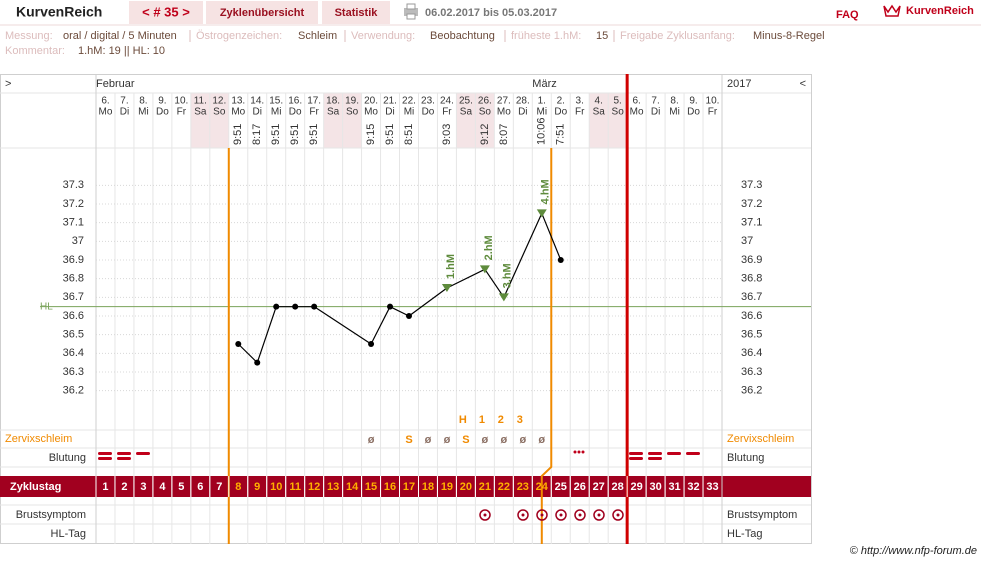 The width and height of the screenshot is (981, 568). What do you see at coordinates (602, 36) in the screenshot?
I see `info-value: 15` at bounding box center [602, 36].